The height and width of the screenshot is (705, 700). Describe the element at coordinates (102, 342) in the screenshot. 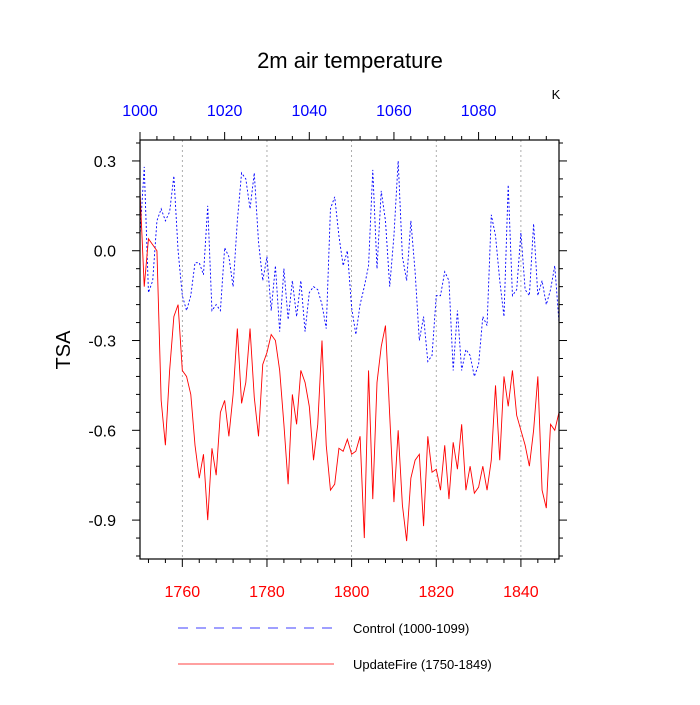

I see `y-tick-label: -0.3` at that location.